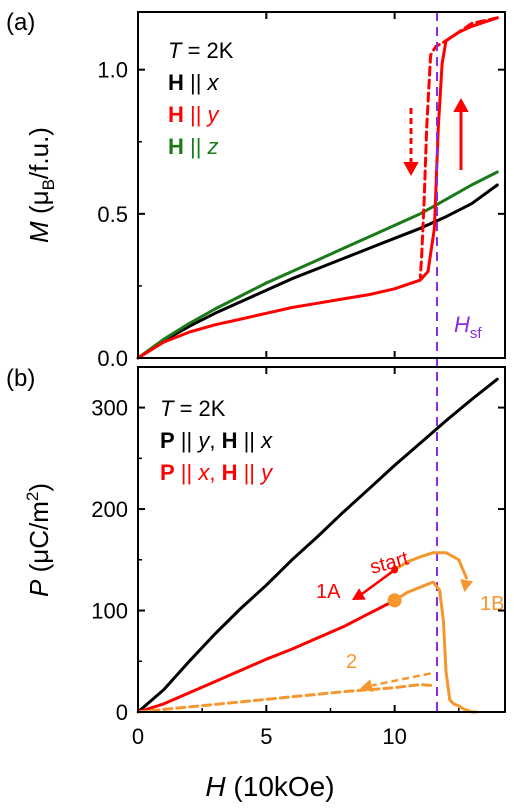 This screenshot has width=514, height=810. Describe the element at coordinates (394, 736) in the screenshot. I see `panel-b-xtick-label: 10` at that location.